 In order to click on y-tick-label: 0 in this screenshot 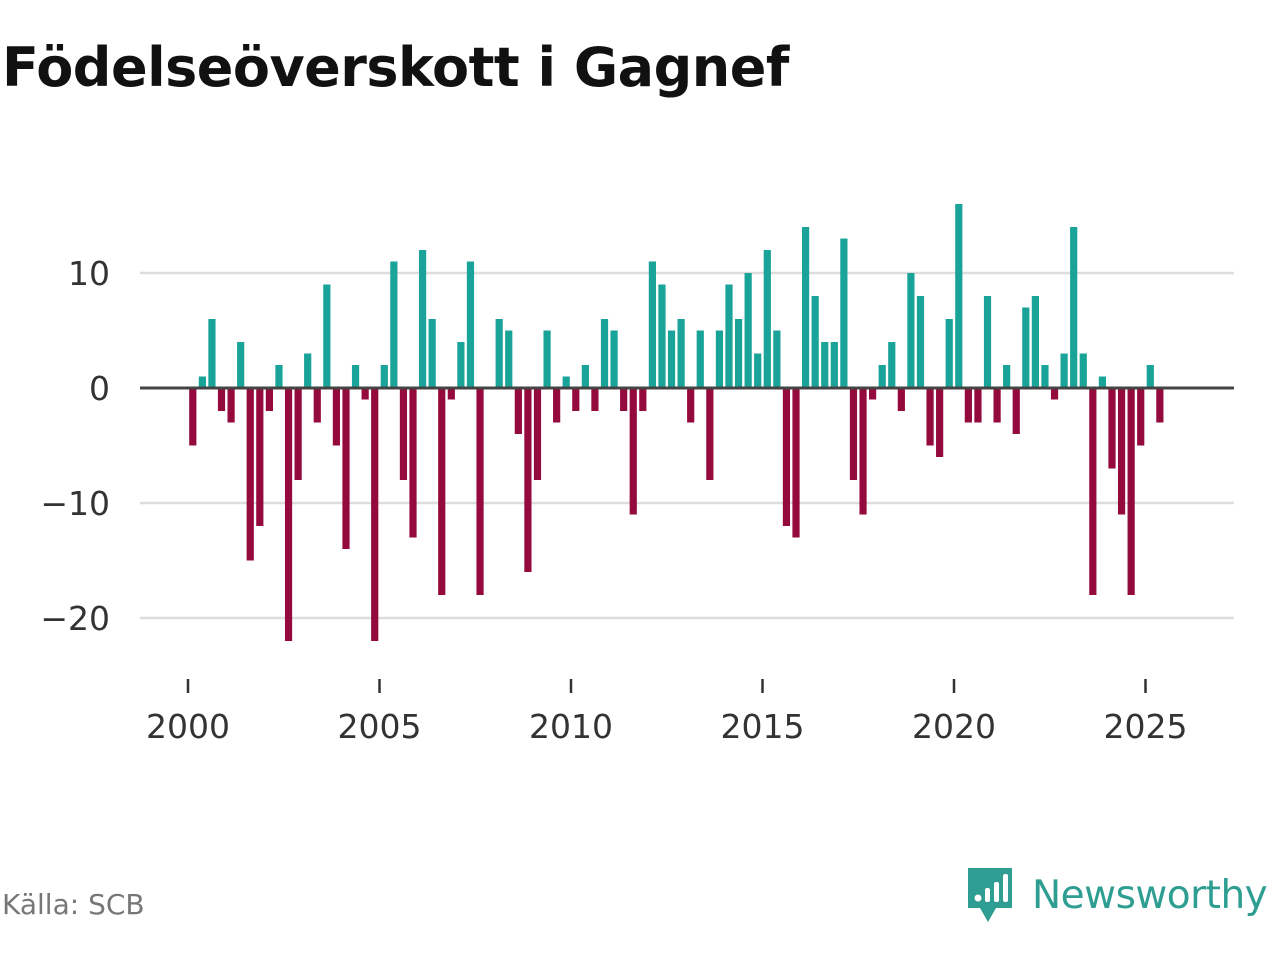, I will do `click(99, 388)`.